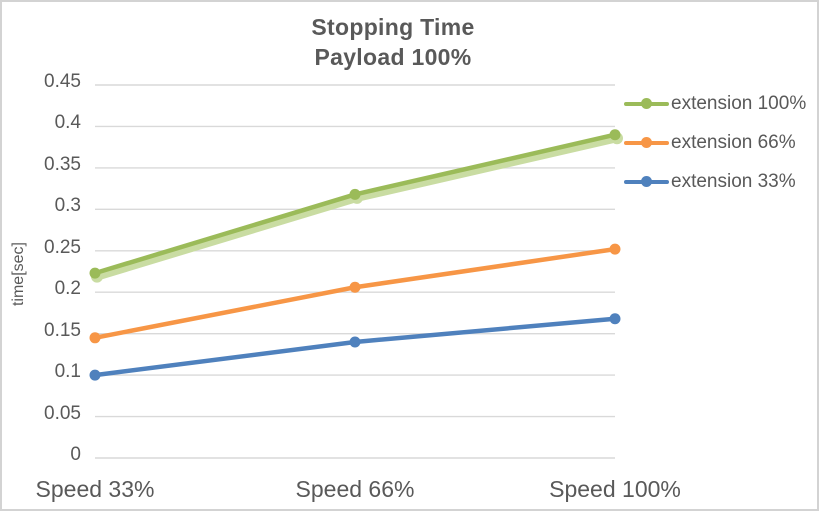 Image resolution: width=819 pixels, height=511 pixels. I want to click on chart-title-line1: Stopping Time, so click(393, 27).